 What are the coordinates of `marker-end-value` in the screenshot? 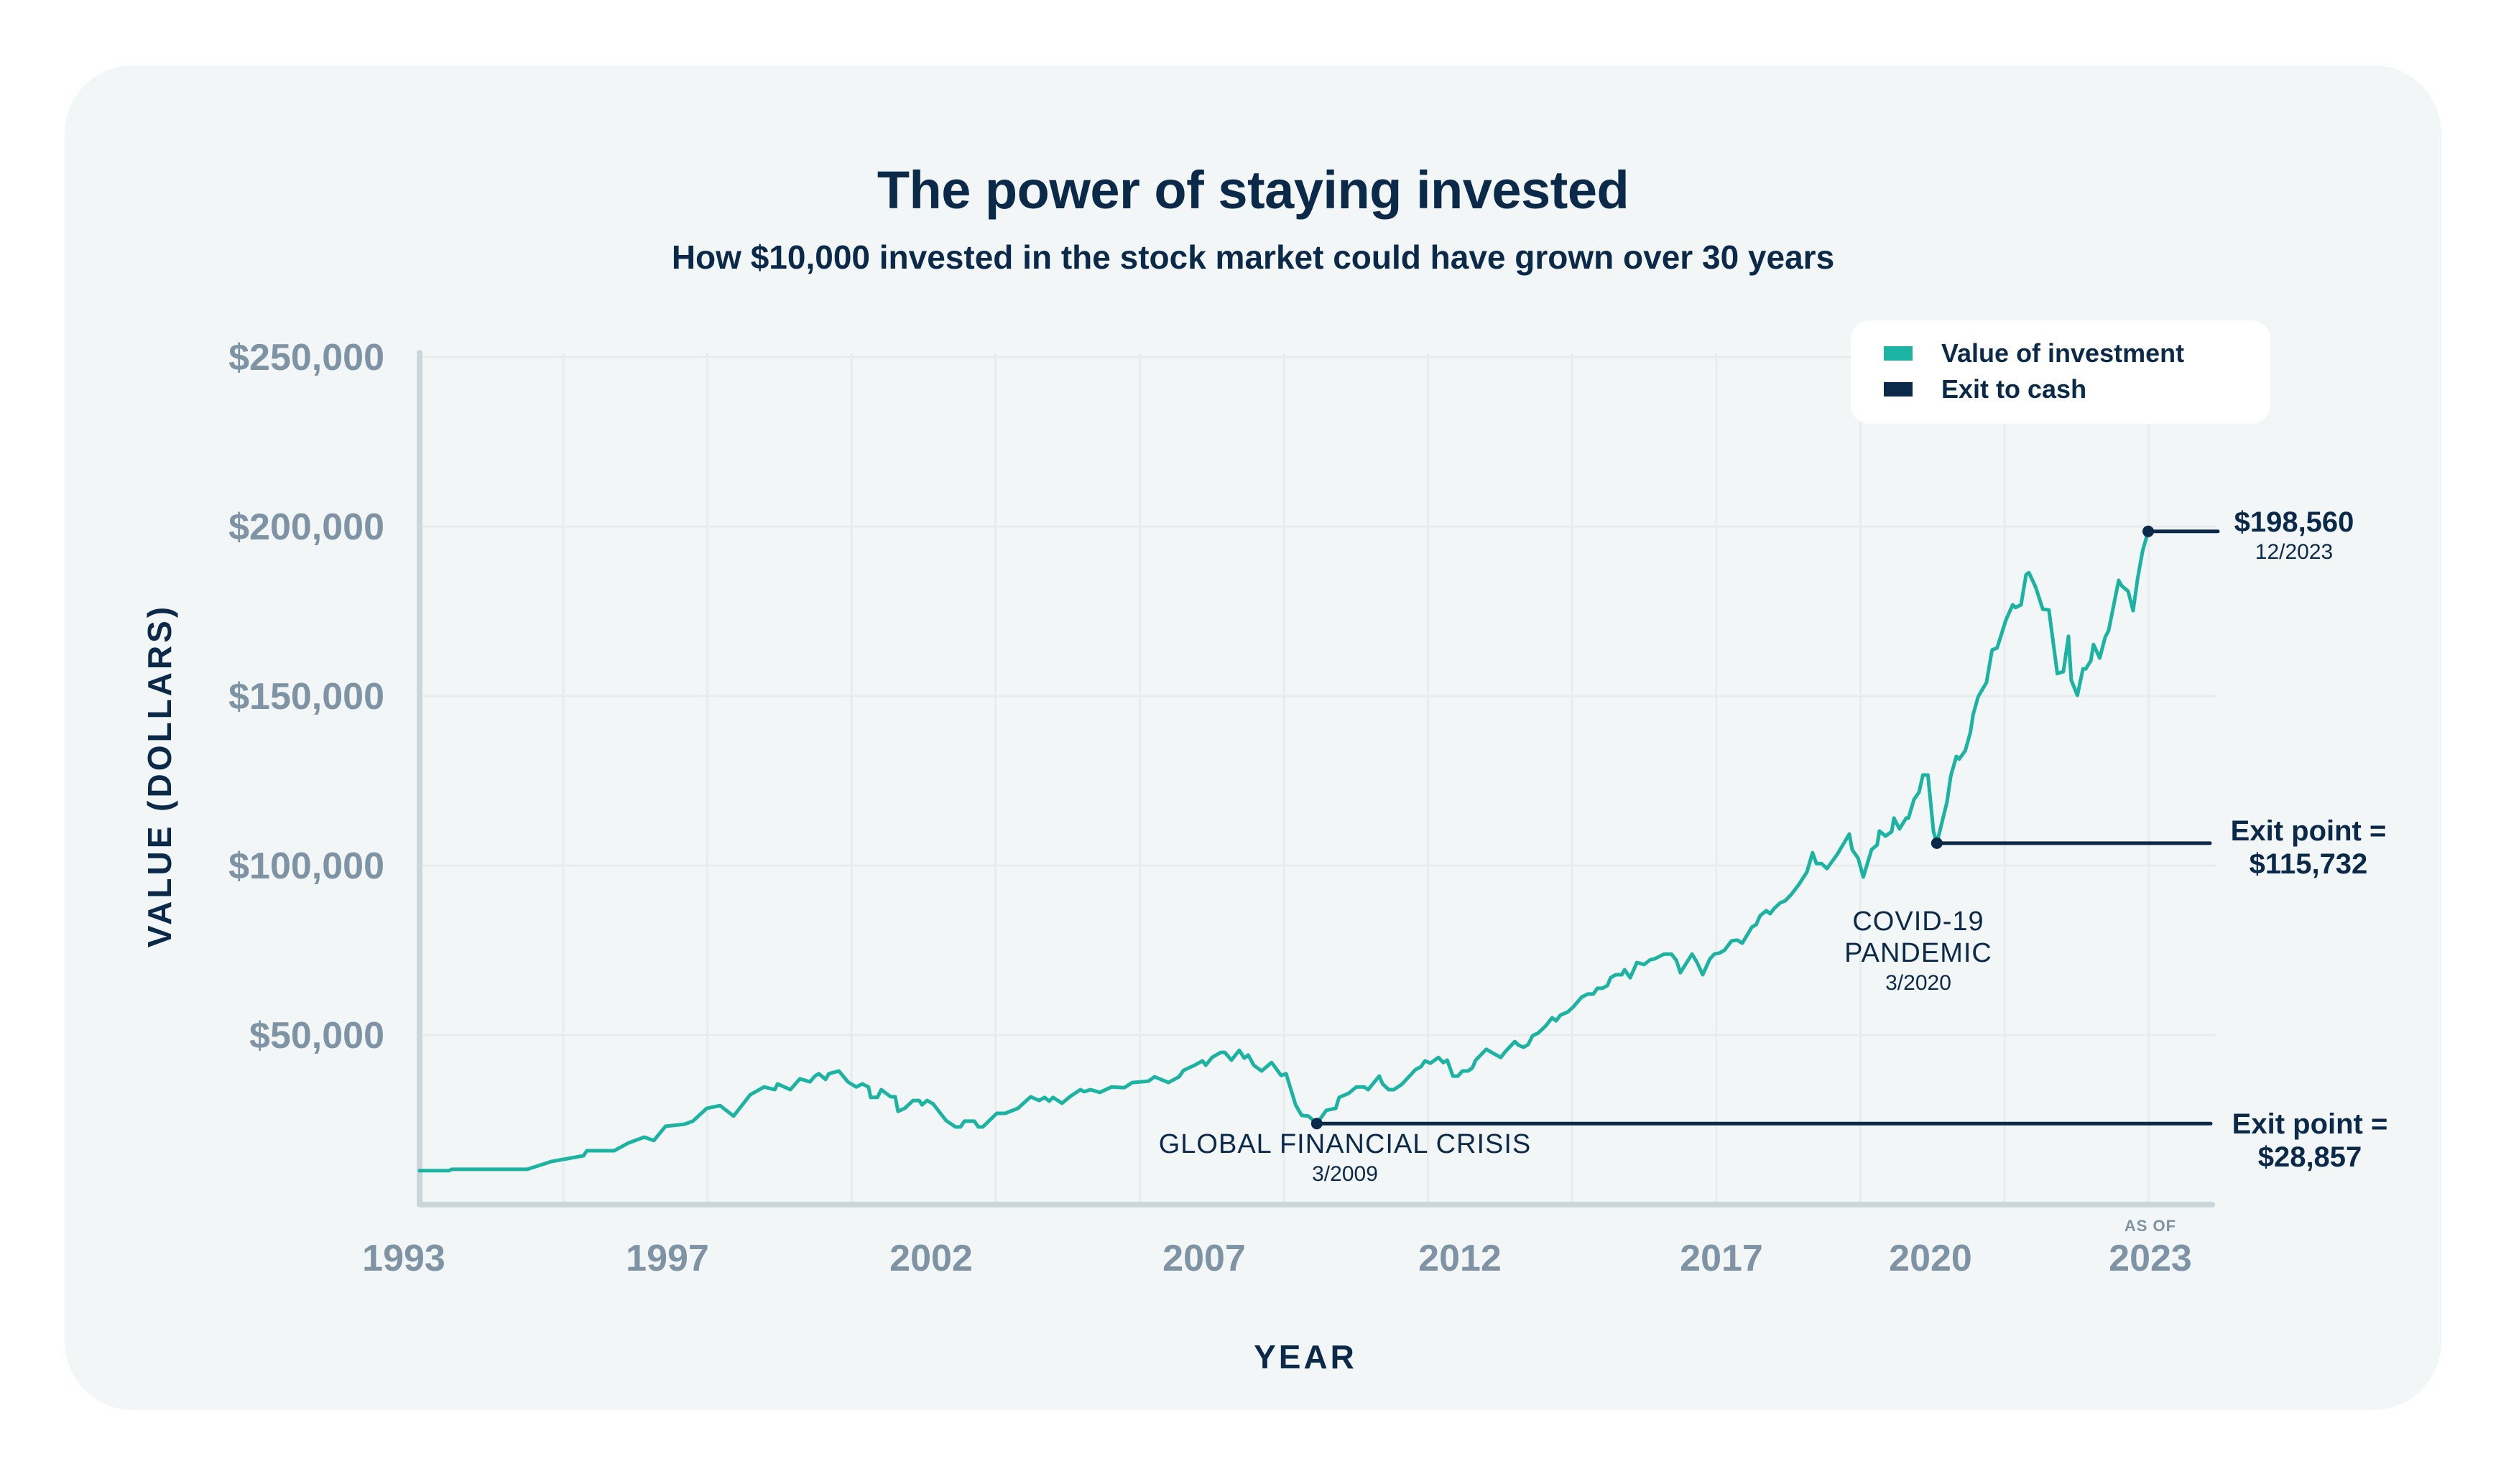 It's located at (2148, 531).